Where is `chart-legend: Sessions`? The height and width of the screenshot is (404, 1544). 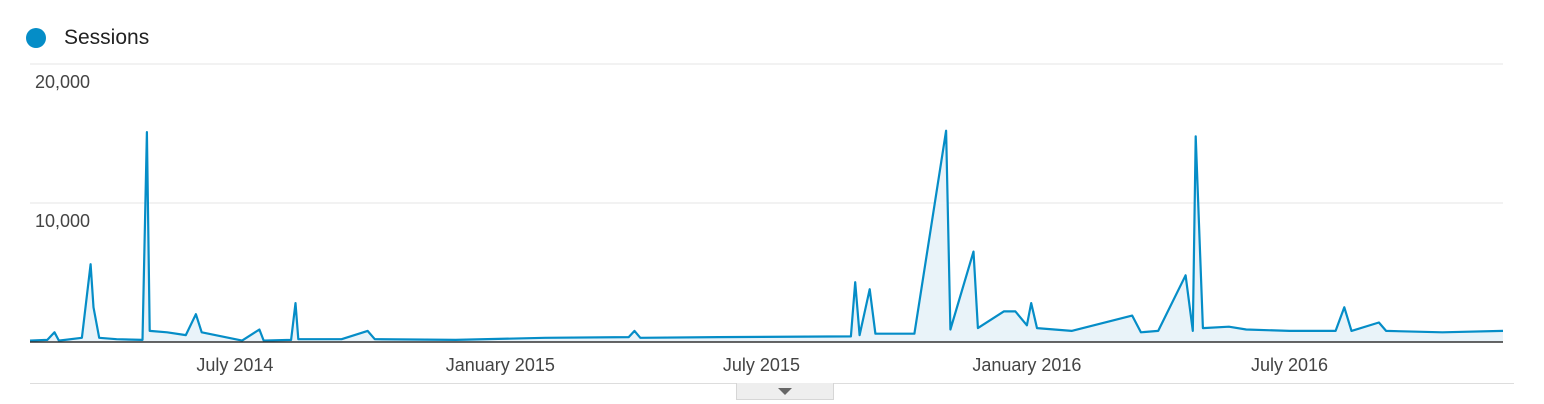
chart-legend: Sessions is located at coordinates (87, 38).